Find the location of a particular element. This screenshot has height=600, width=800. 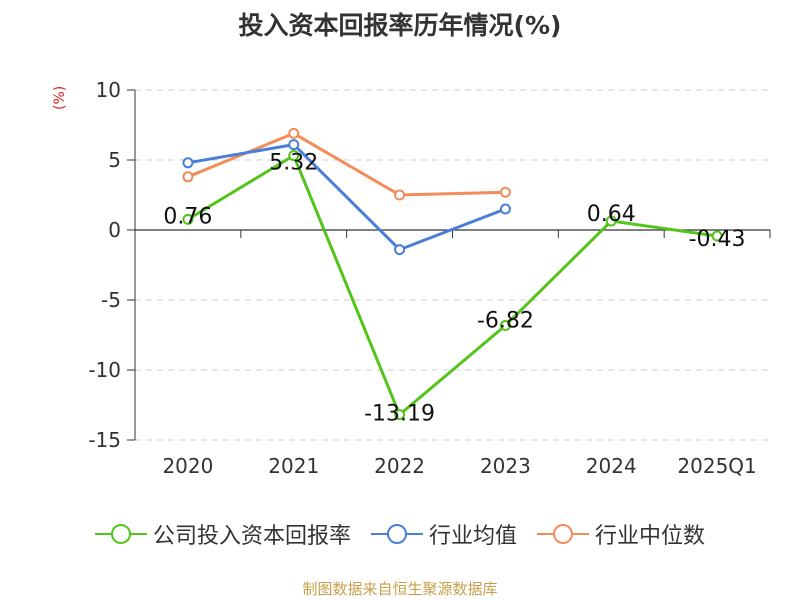

data-label: -13.19 is located at coordinates (399, 414).